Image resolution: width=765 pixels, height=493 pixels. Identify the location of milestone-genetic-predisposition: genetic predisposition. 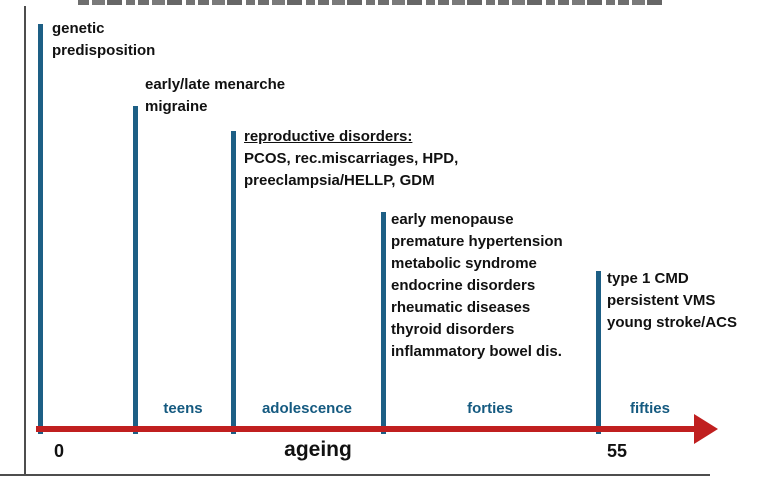
(103, 40).